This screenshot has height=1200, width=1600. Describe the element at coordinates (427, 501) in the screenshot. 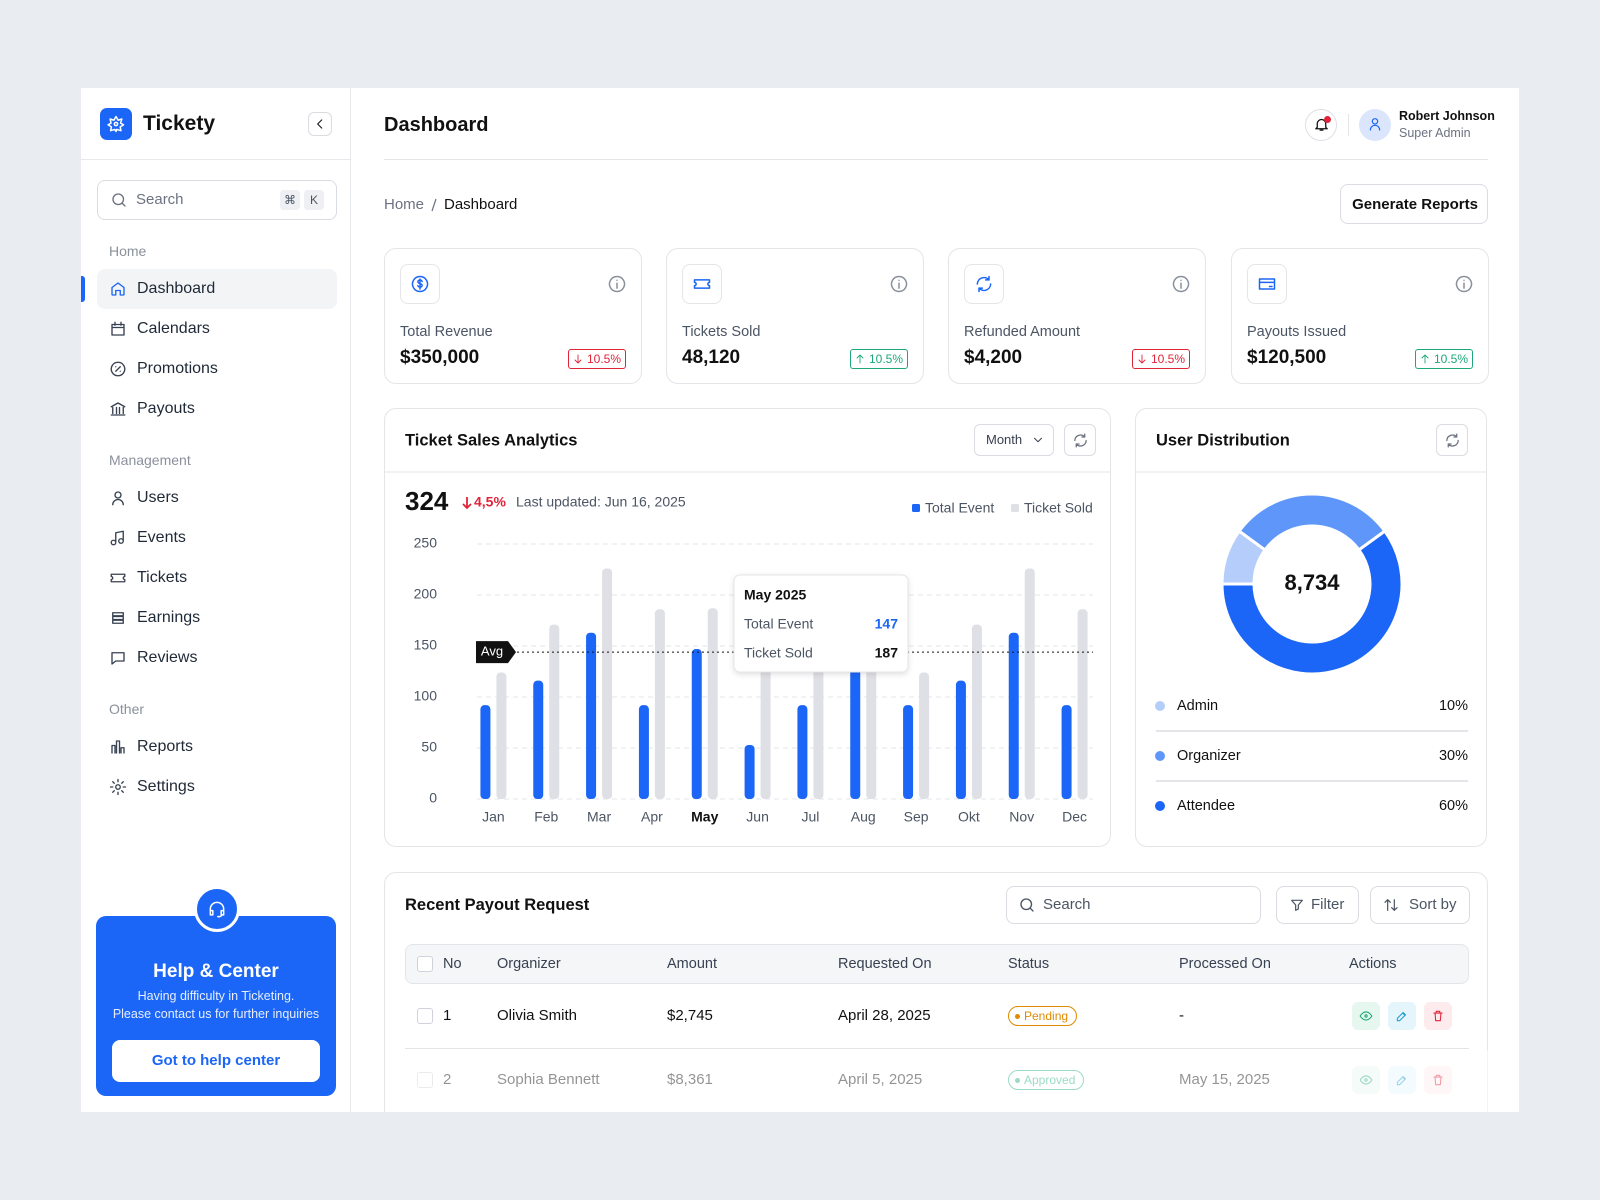

I see `headline: 324` at that location.